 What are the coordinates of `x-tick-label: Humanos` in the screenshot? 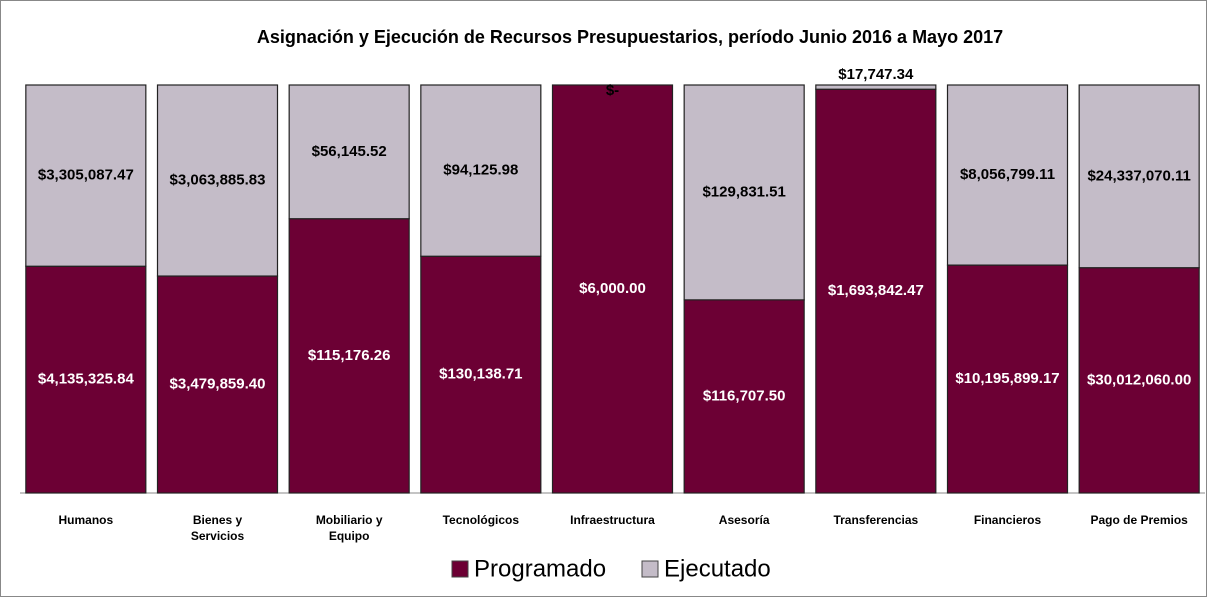 It's located at (86, 520).